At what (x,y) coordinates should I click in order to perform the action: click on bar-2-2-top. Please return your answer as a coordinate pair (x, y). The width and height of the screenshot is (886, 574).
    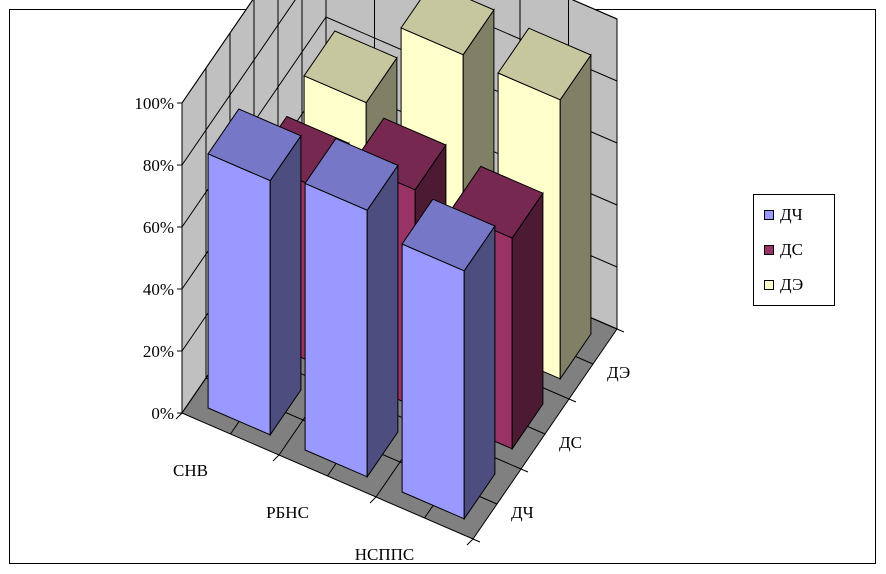
    Looking at the image, I should click on (544, 64).